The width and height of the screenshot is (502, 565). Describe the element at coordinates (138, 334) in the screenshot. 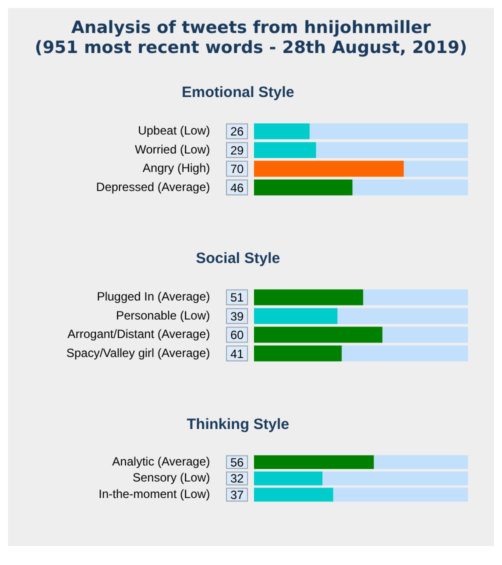

I see `y-tick-label: Arrogant/Distant (Average)` at that location.